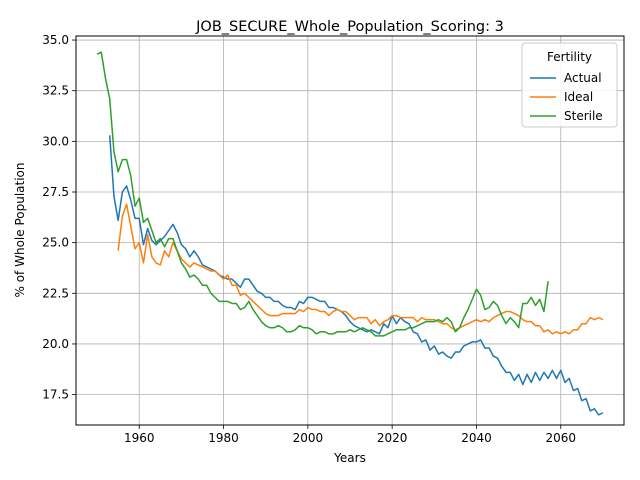  I want to click on x-tick-label: 1980, so click(223, 438).